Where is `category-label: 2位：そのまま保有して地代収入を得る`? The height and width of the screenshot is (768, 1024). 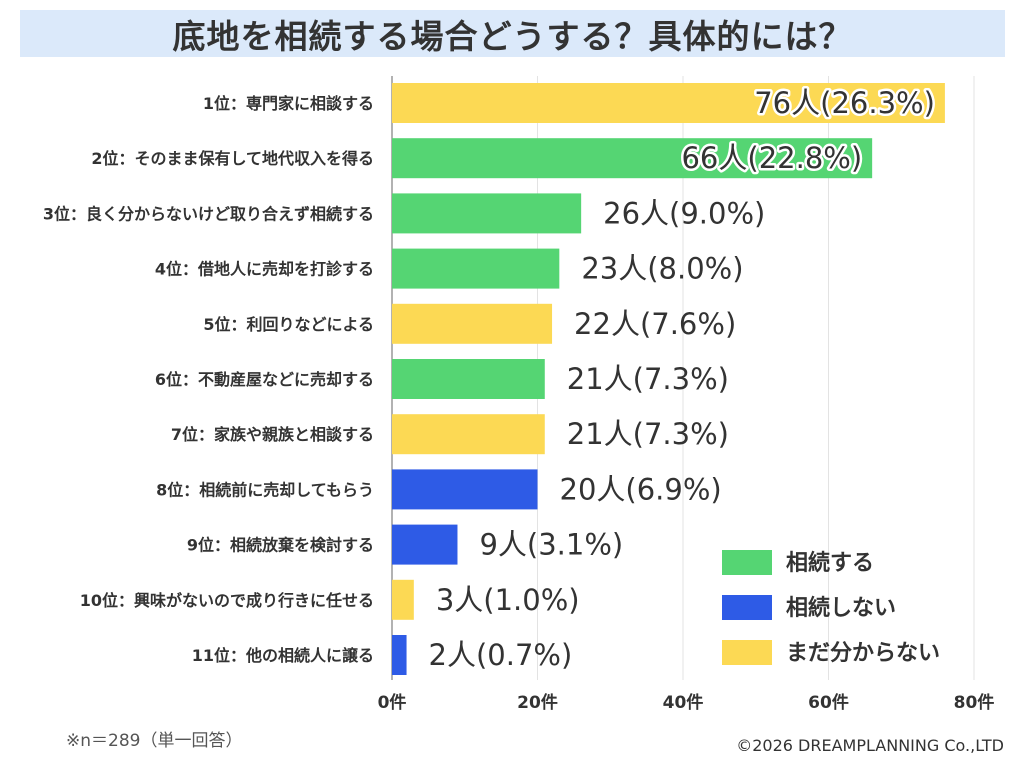 category-label: 2位：そのまま保有して地代収入を得る is located at coordinates (232, 158).